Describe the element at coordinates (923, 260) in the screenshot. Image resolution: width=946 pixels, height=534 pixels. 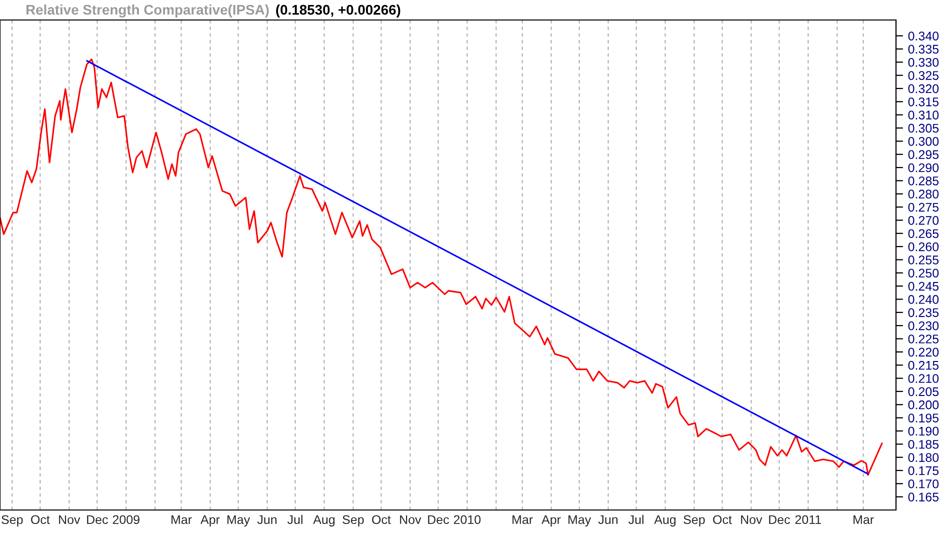
I see `y-tick-label: 0.255` at that location.